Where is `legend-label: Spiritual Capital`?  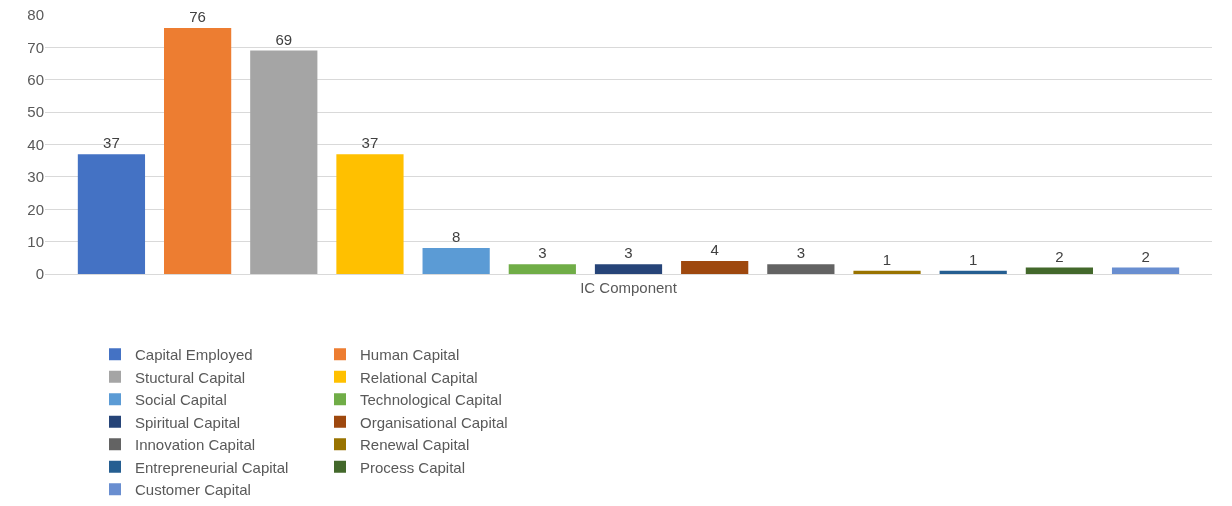
legend-label: Spiritual Capital is located at coordinates (188, 422).